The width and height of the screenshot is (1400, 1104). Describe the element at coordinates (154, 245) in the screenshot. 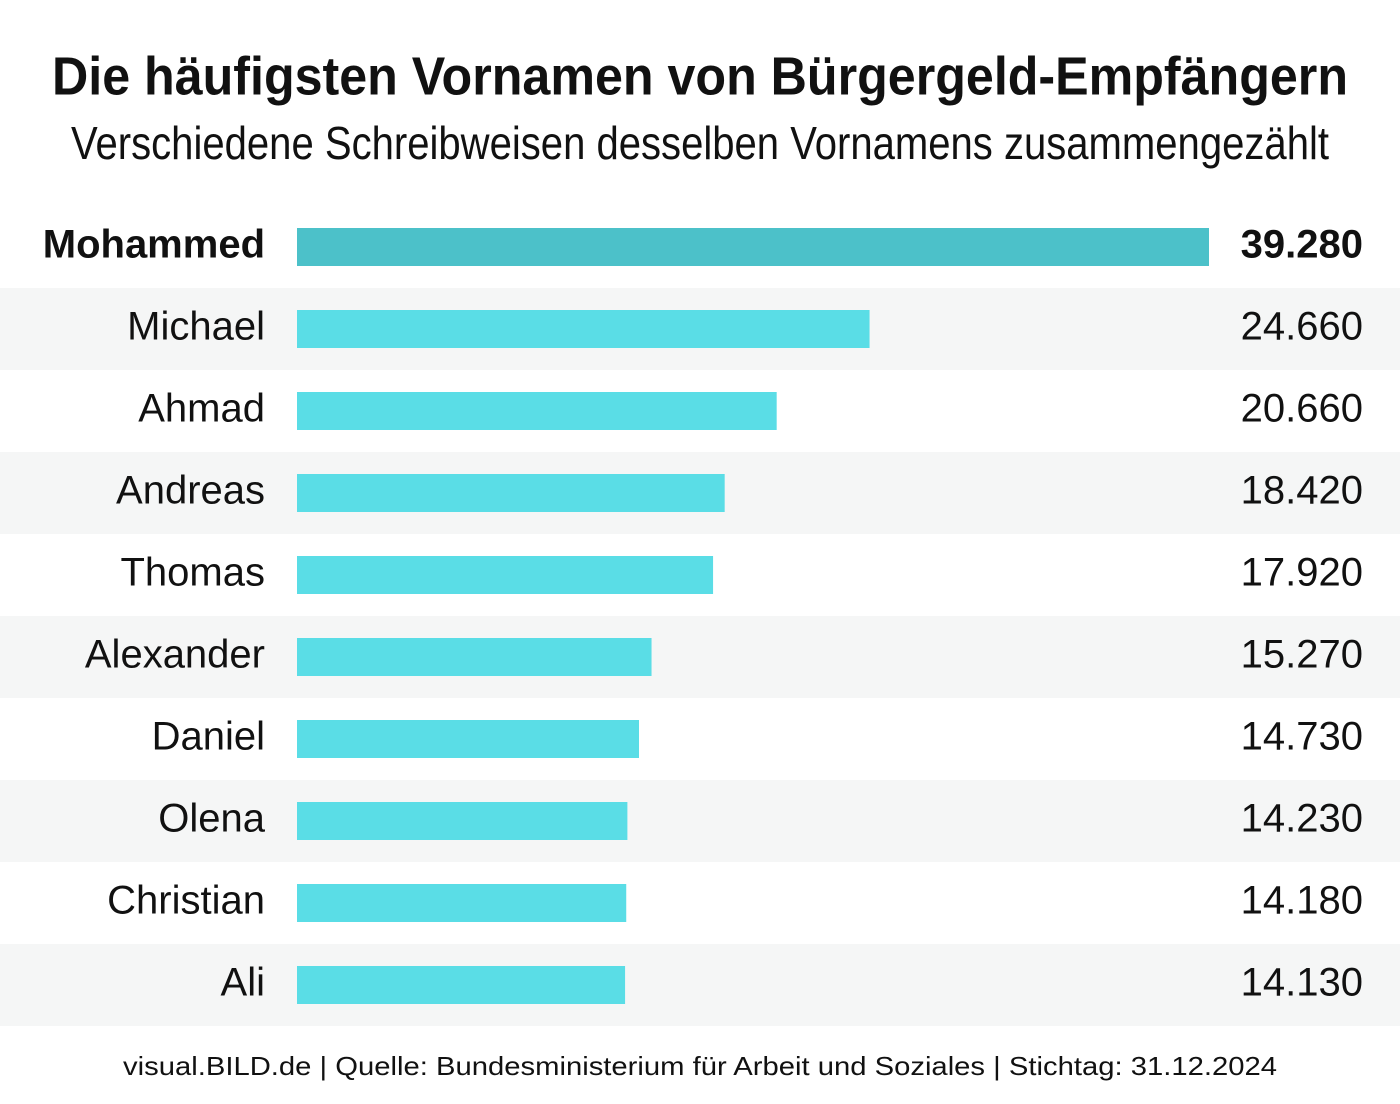

I see `category-label: Mohammed` at that location.